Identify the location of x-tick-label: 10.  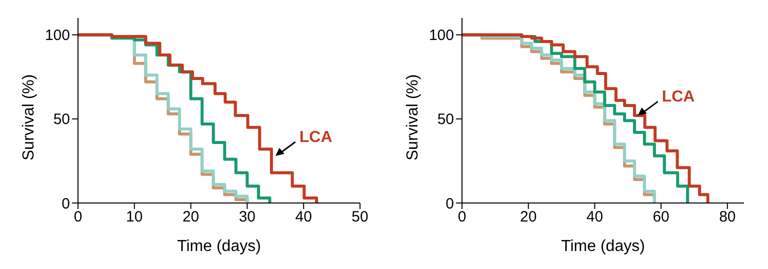
(134, 217).